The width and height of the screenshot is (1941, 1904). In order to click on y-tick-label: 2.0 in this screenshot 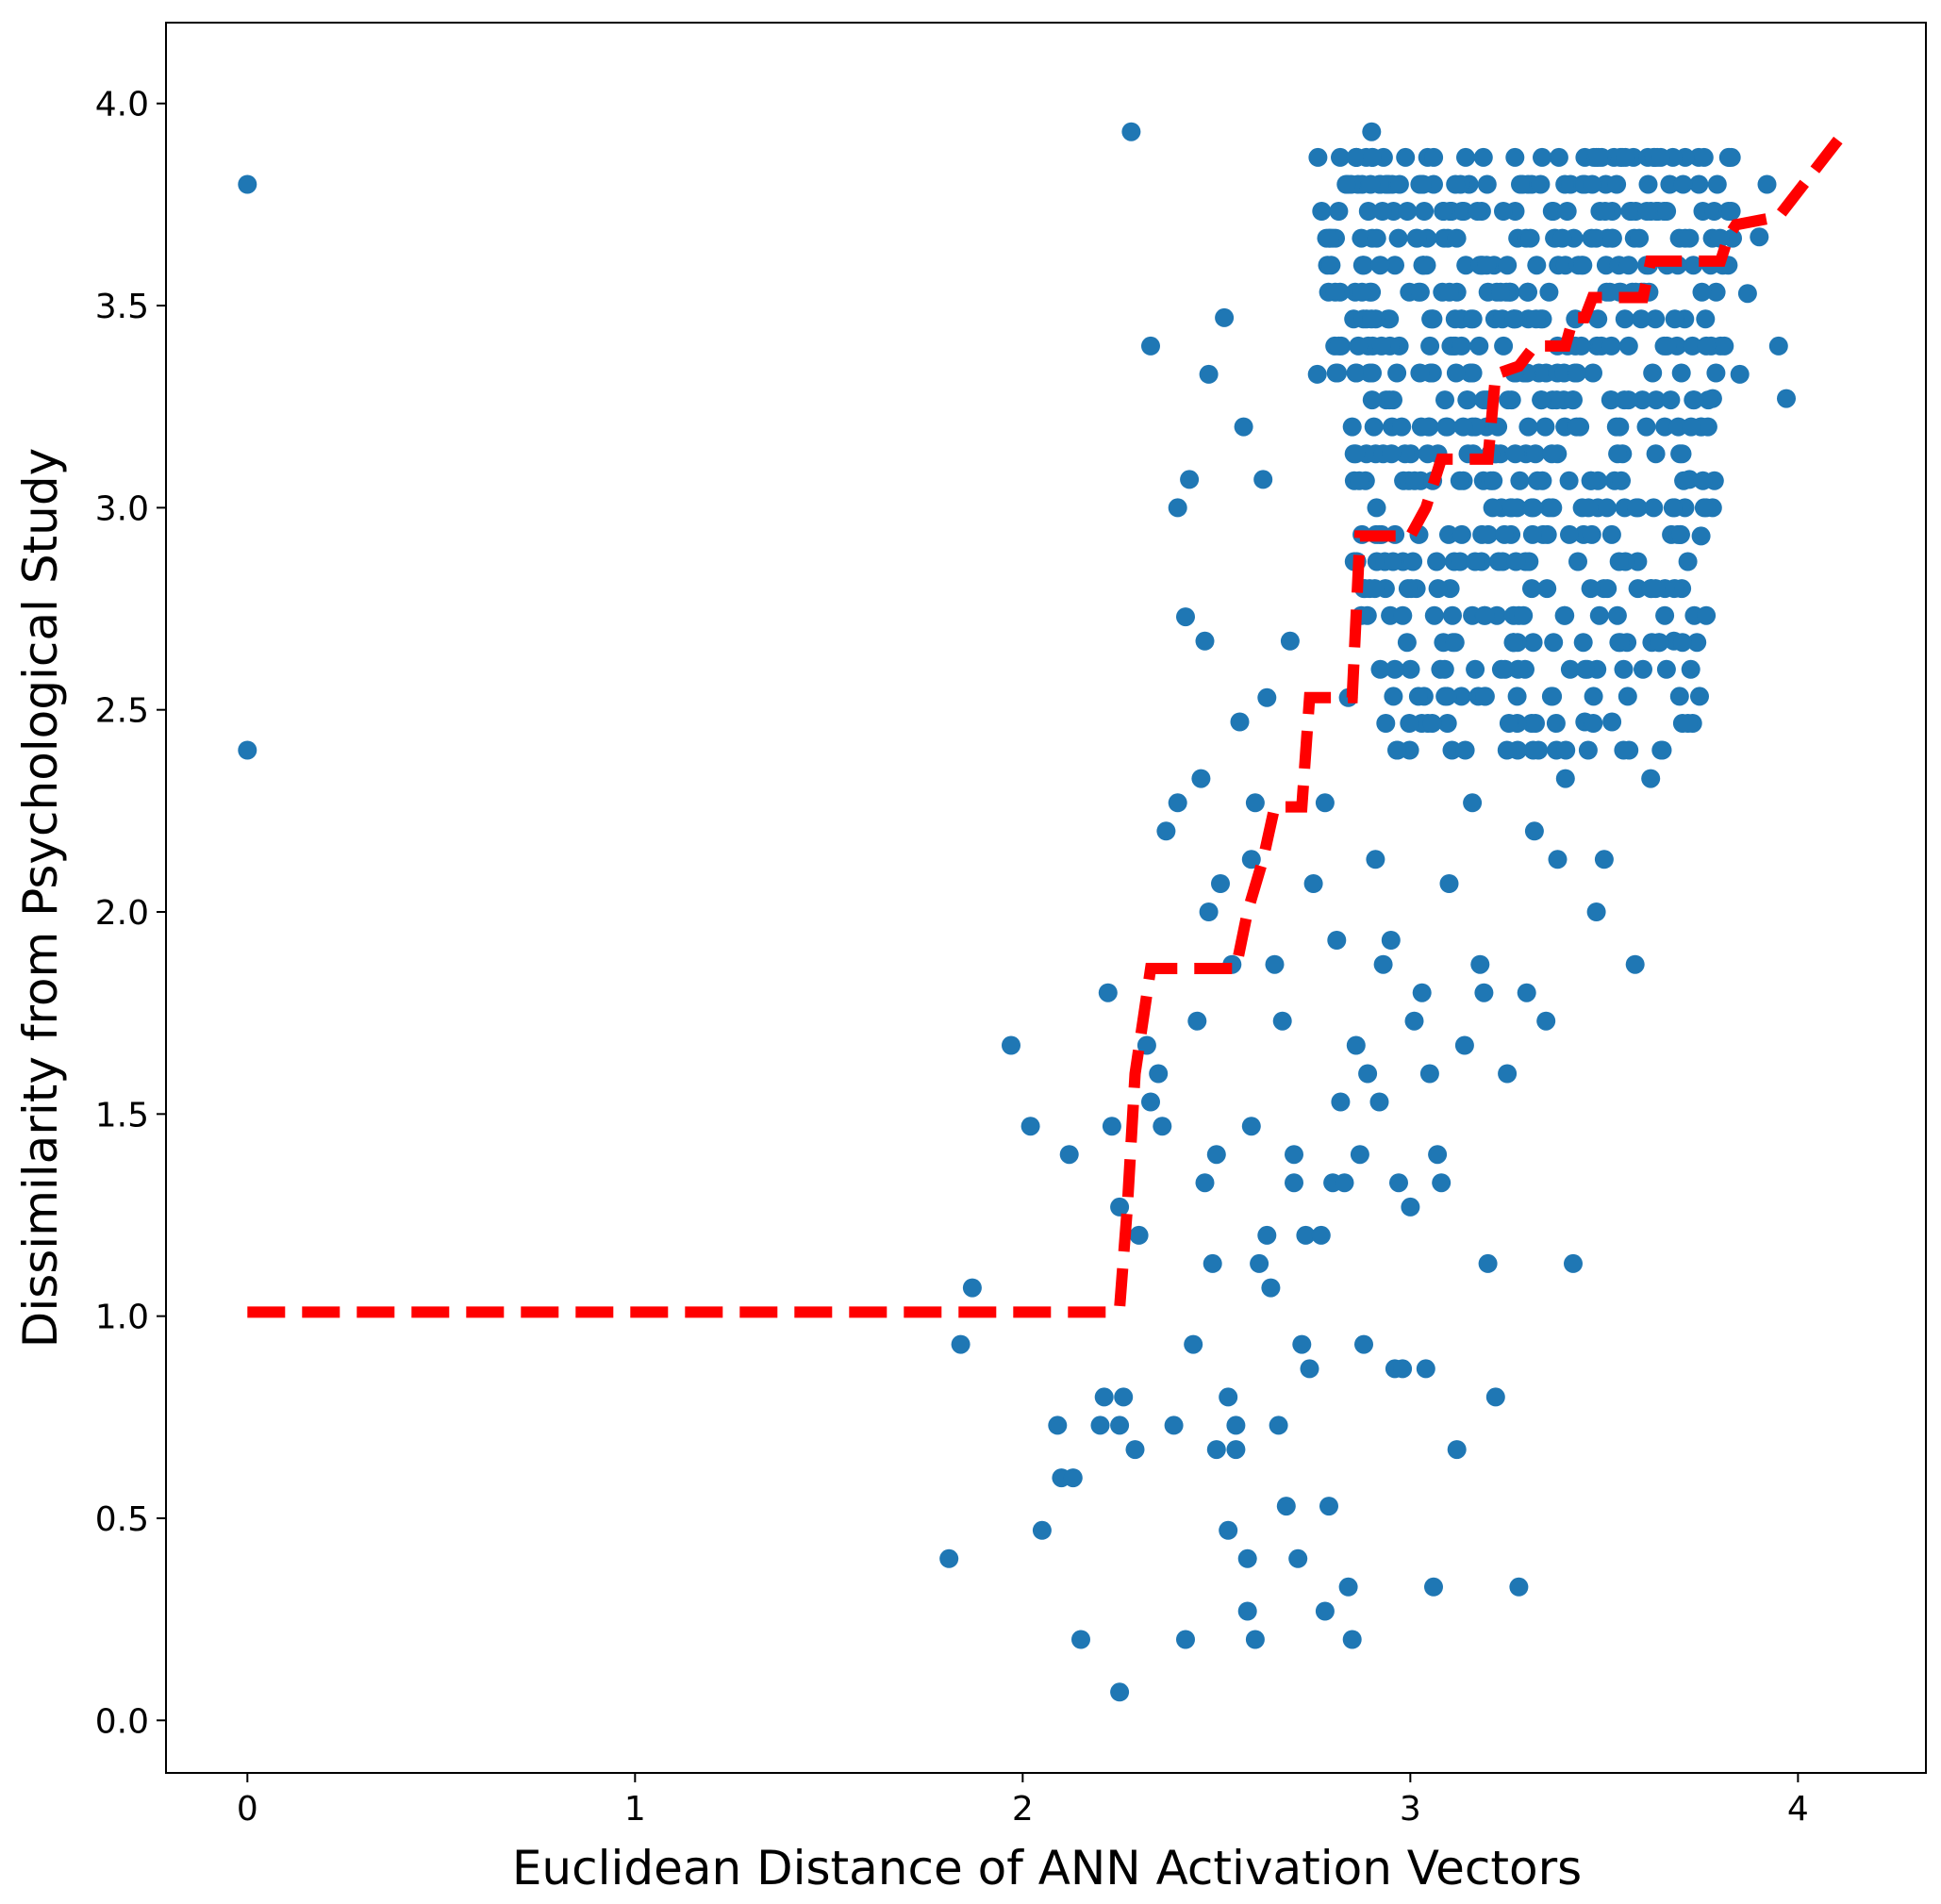, I will do `click(122, 913)`.